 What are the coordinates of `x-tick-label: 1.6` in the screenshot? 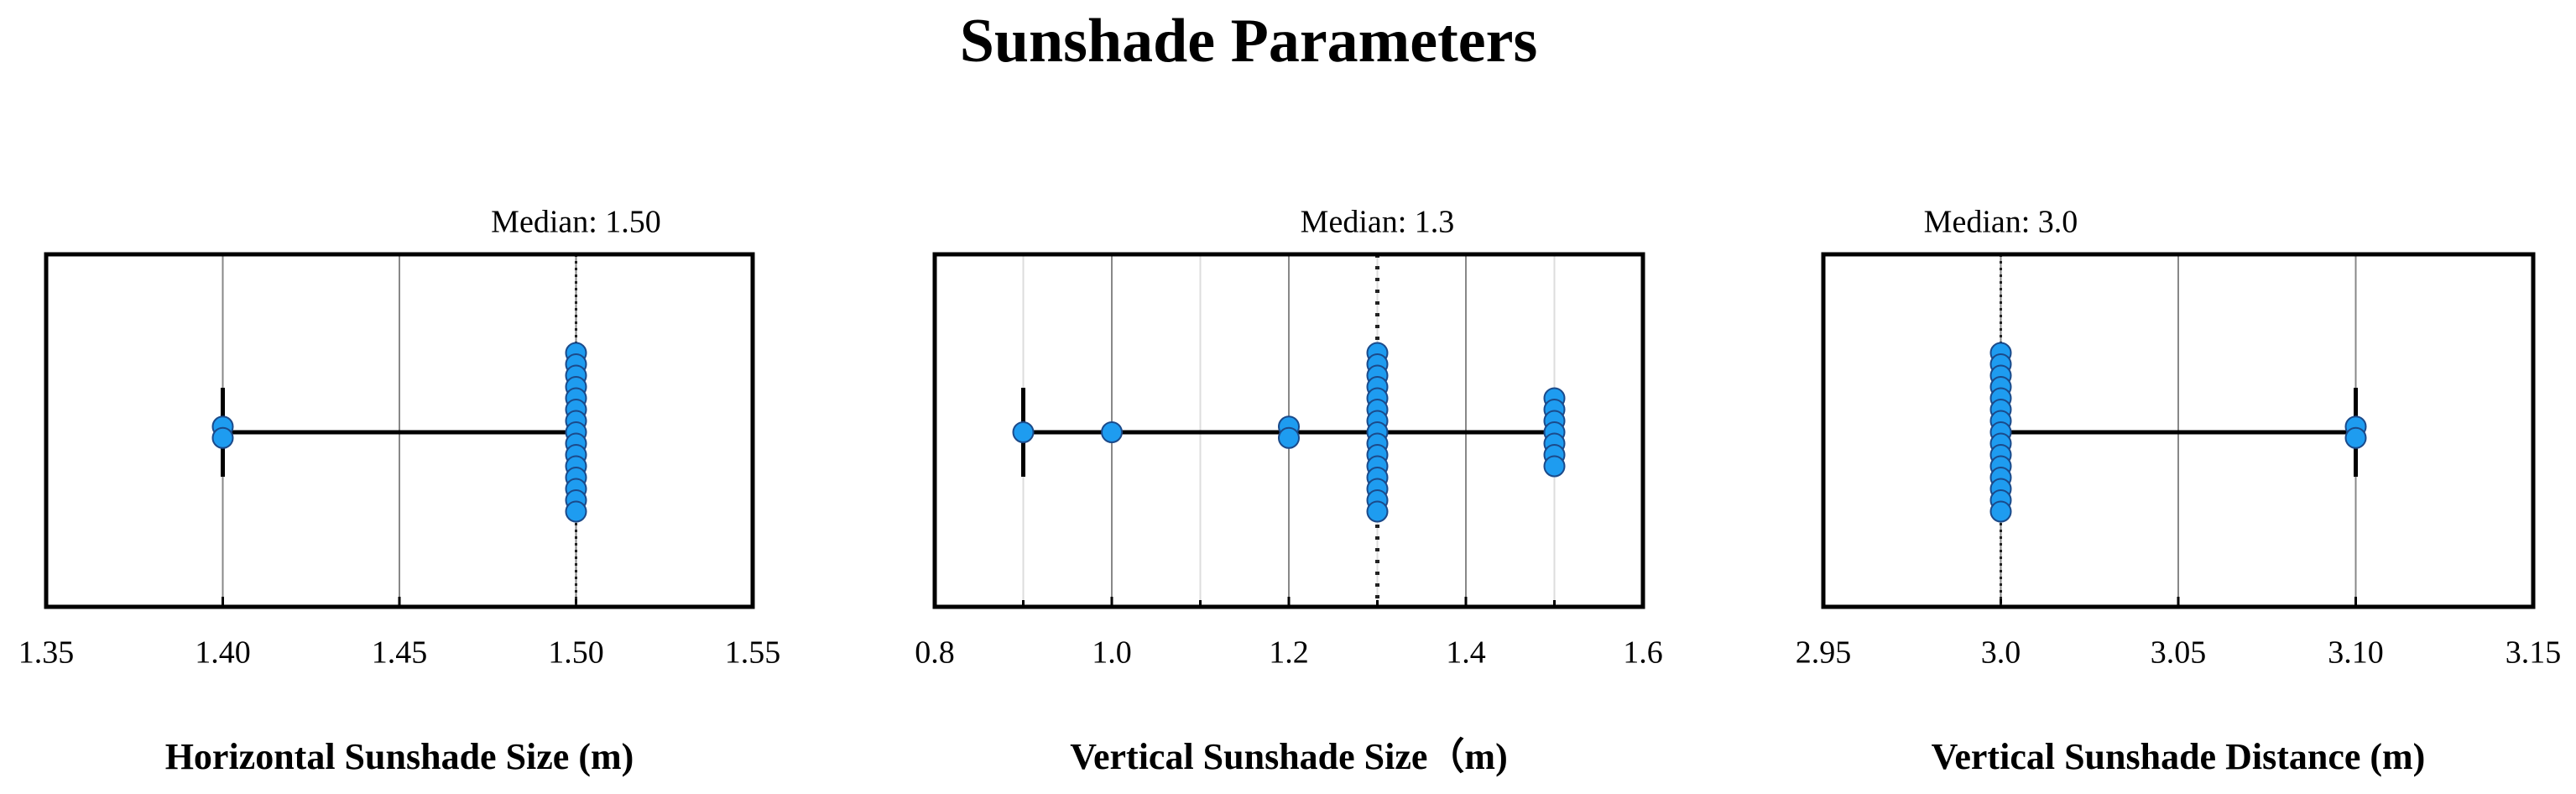 It's located at (1643, 653).